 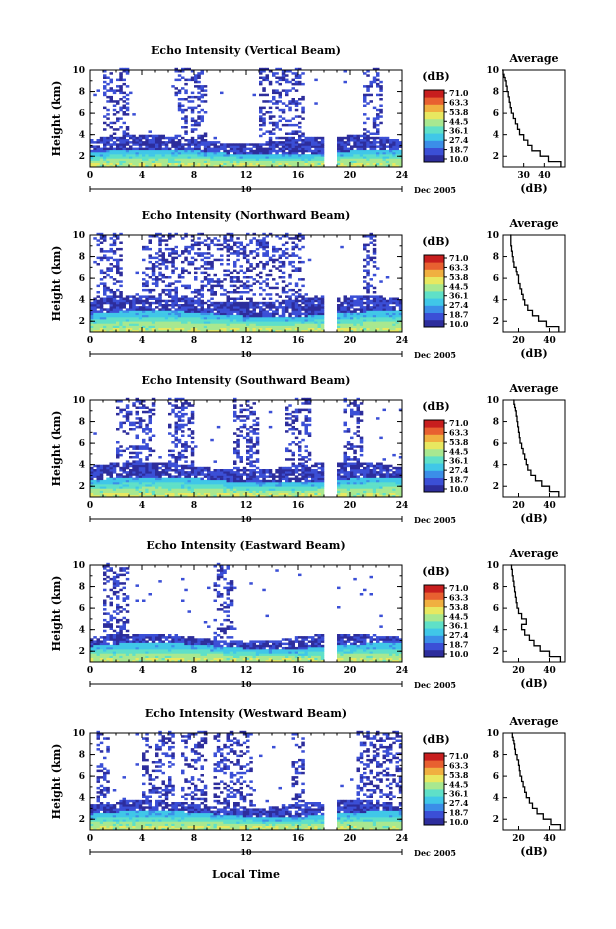 I want to click on colorbar-tick-label: 36.1, so click(x=458, y=131).